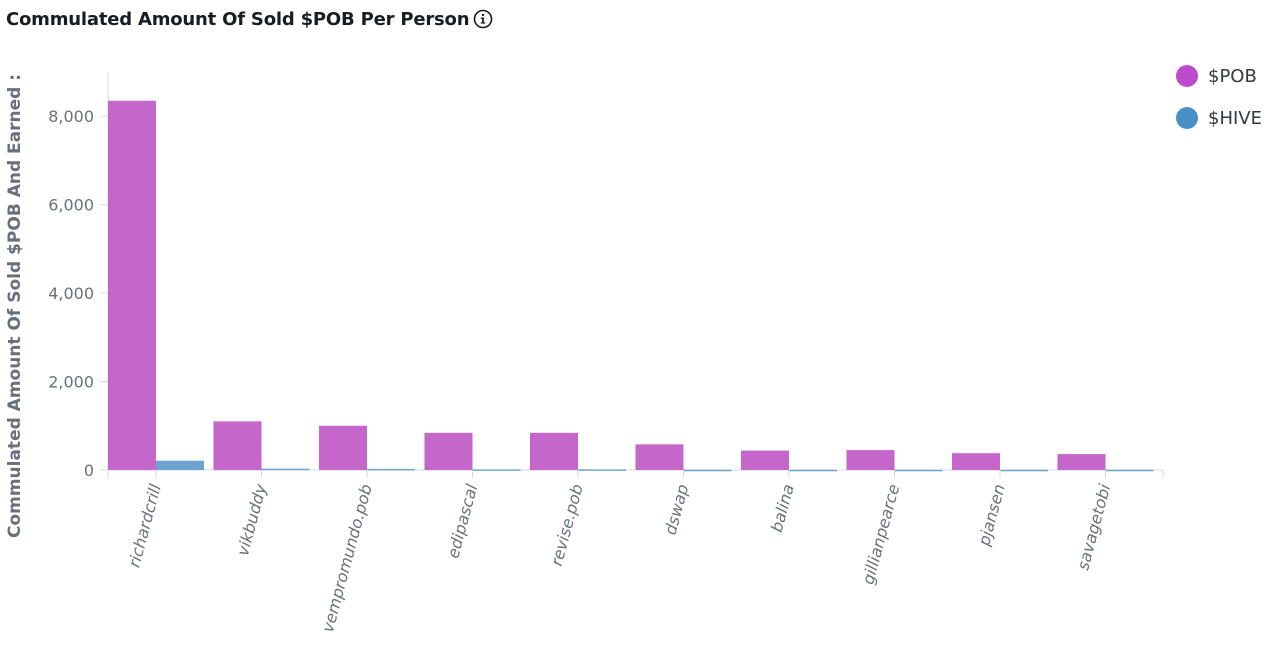 The height and width of the screenshot is (657, 1280). I want to click on x-tick-label: vikbuddy, so click(251, 520).